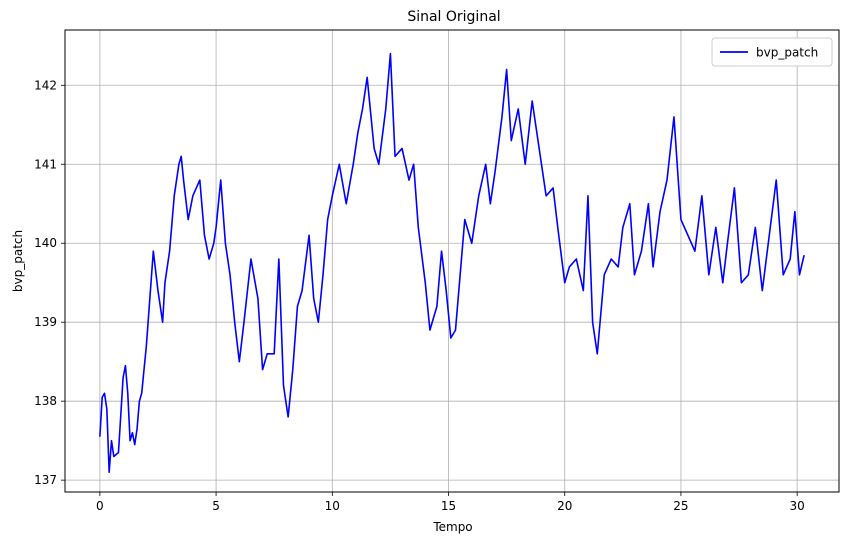  I want to click on y-tick-label: 142, so click(45, 85).